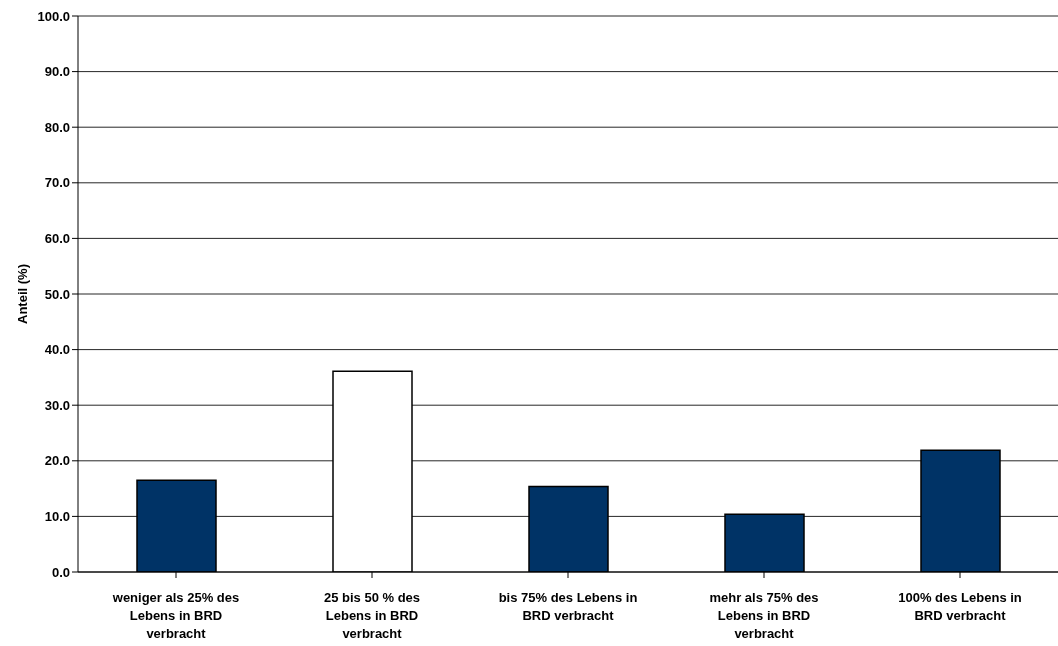 Image resolution: width=1058 pixels, height=646 pixels. I want to click on x-tick-label: 25 bis 50 % des Lebens in BRD verbracht, so click(372, 615).